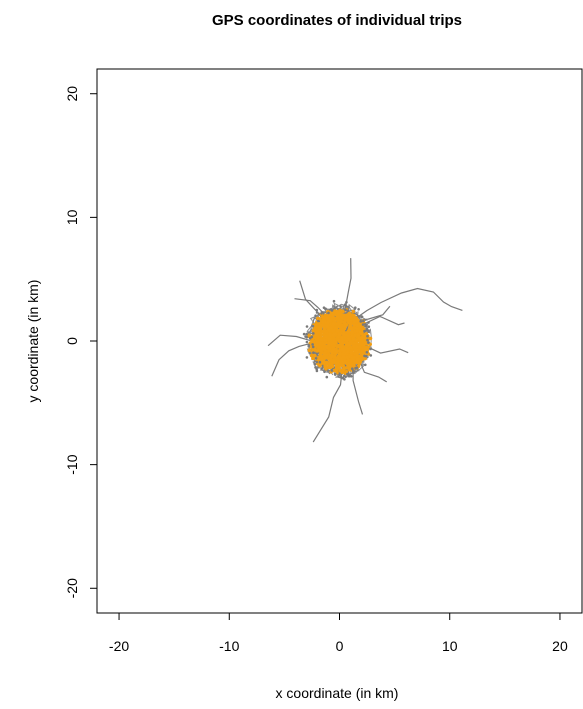 Image resolution: width=583 pixels, height=709 pixels. Describe the element at coordinates (72, 464) in the screenshot. I see `y-tick-label: -10` at that location.